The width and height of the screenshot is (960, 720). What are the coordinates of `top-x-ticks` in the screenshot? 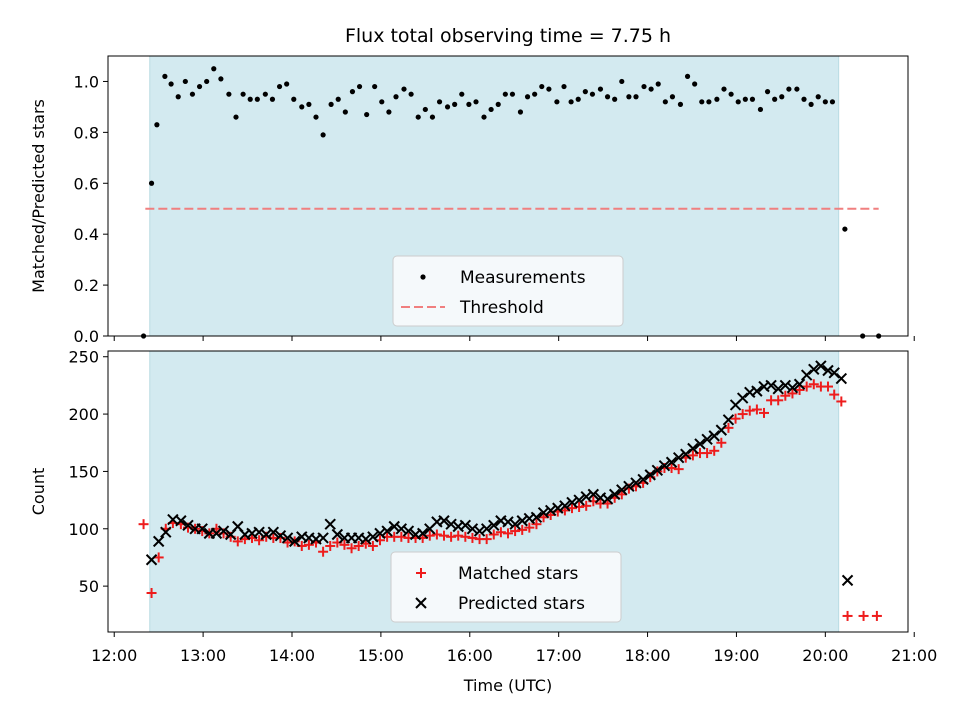 It's located at (514, 338).